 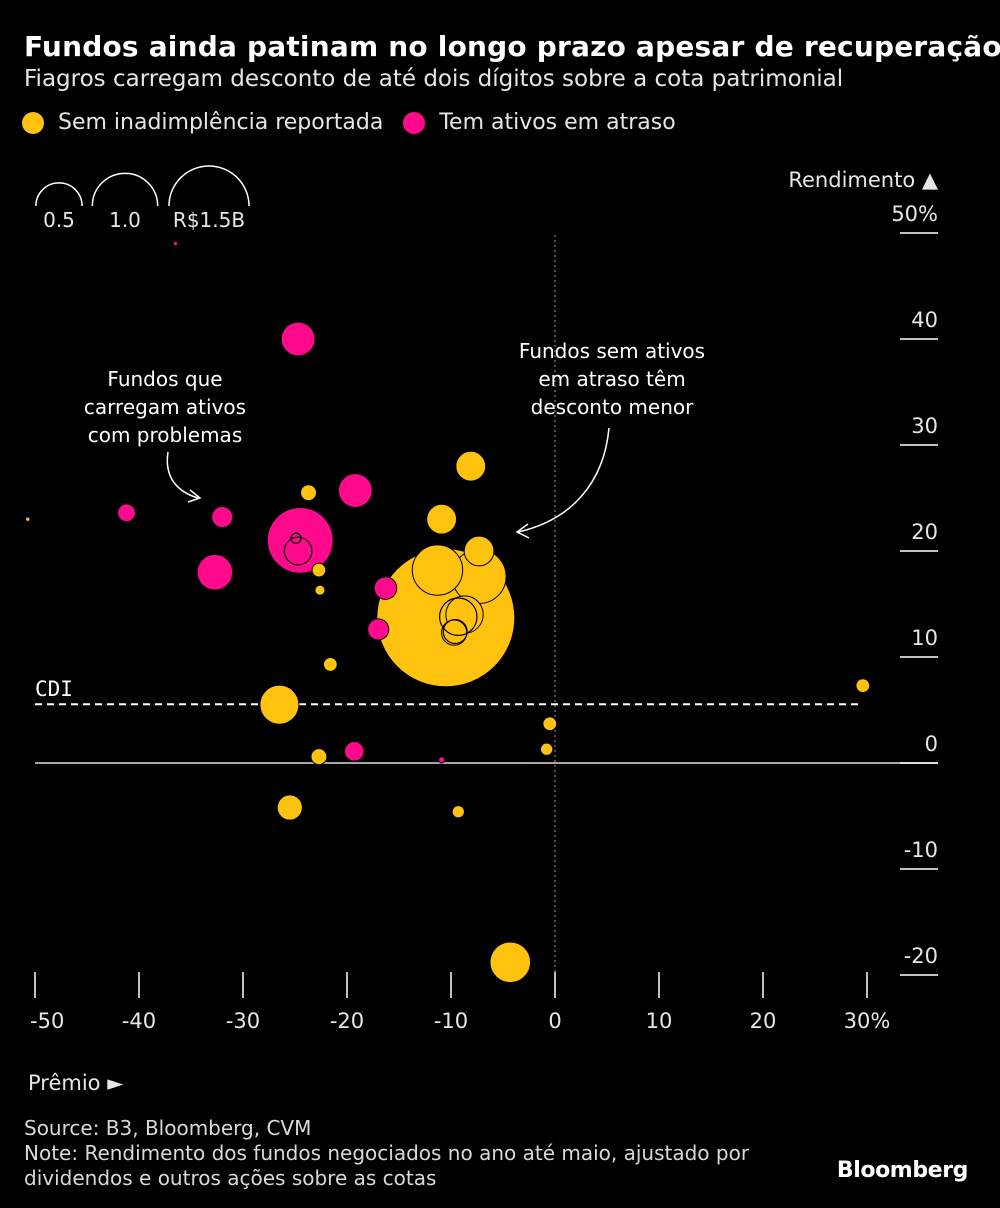 I want to click on size-legend: 0.5 1.0 R$1.5B, so click(x=142, y=198).